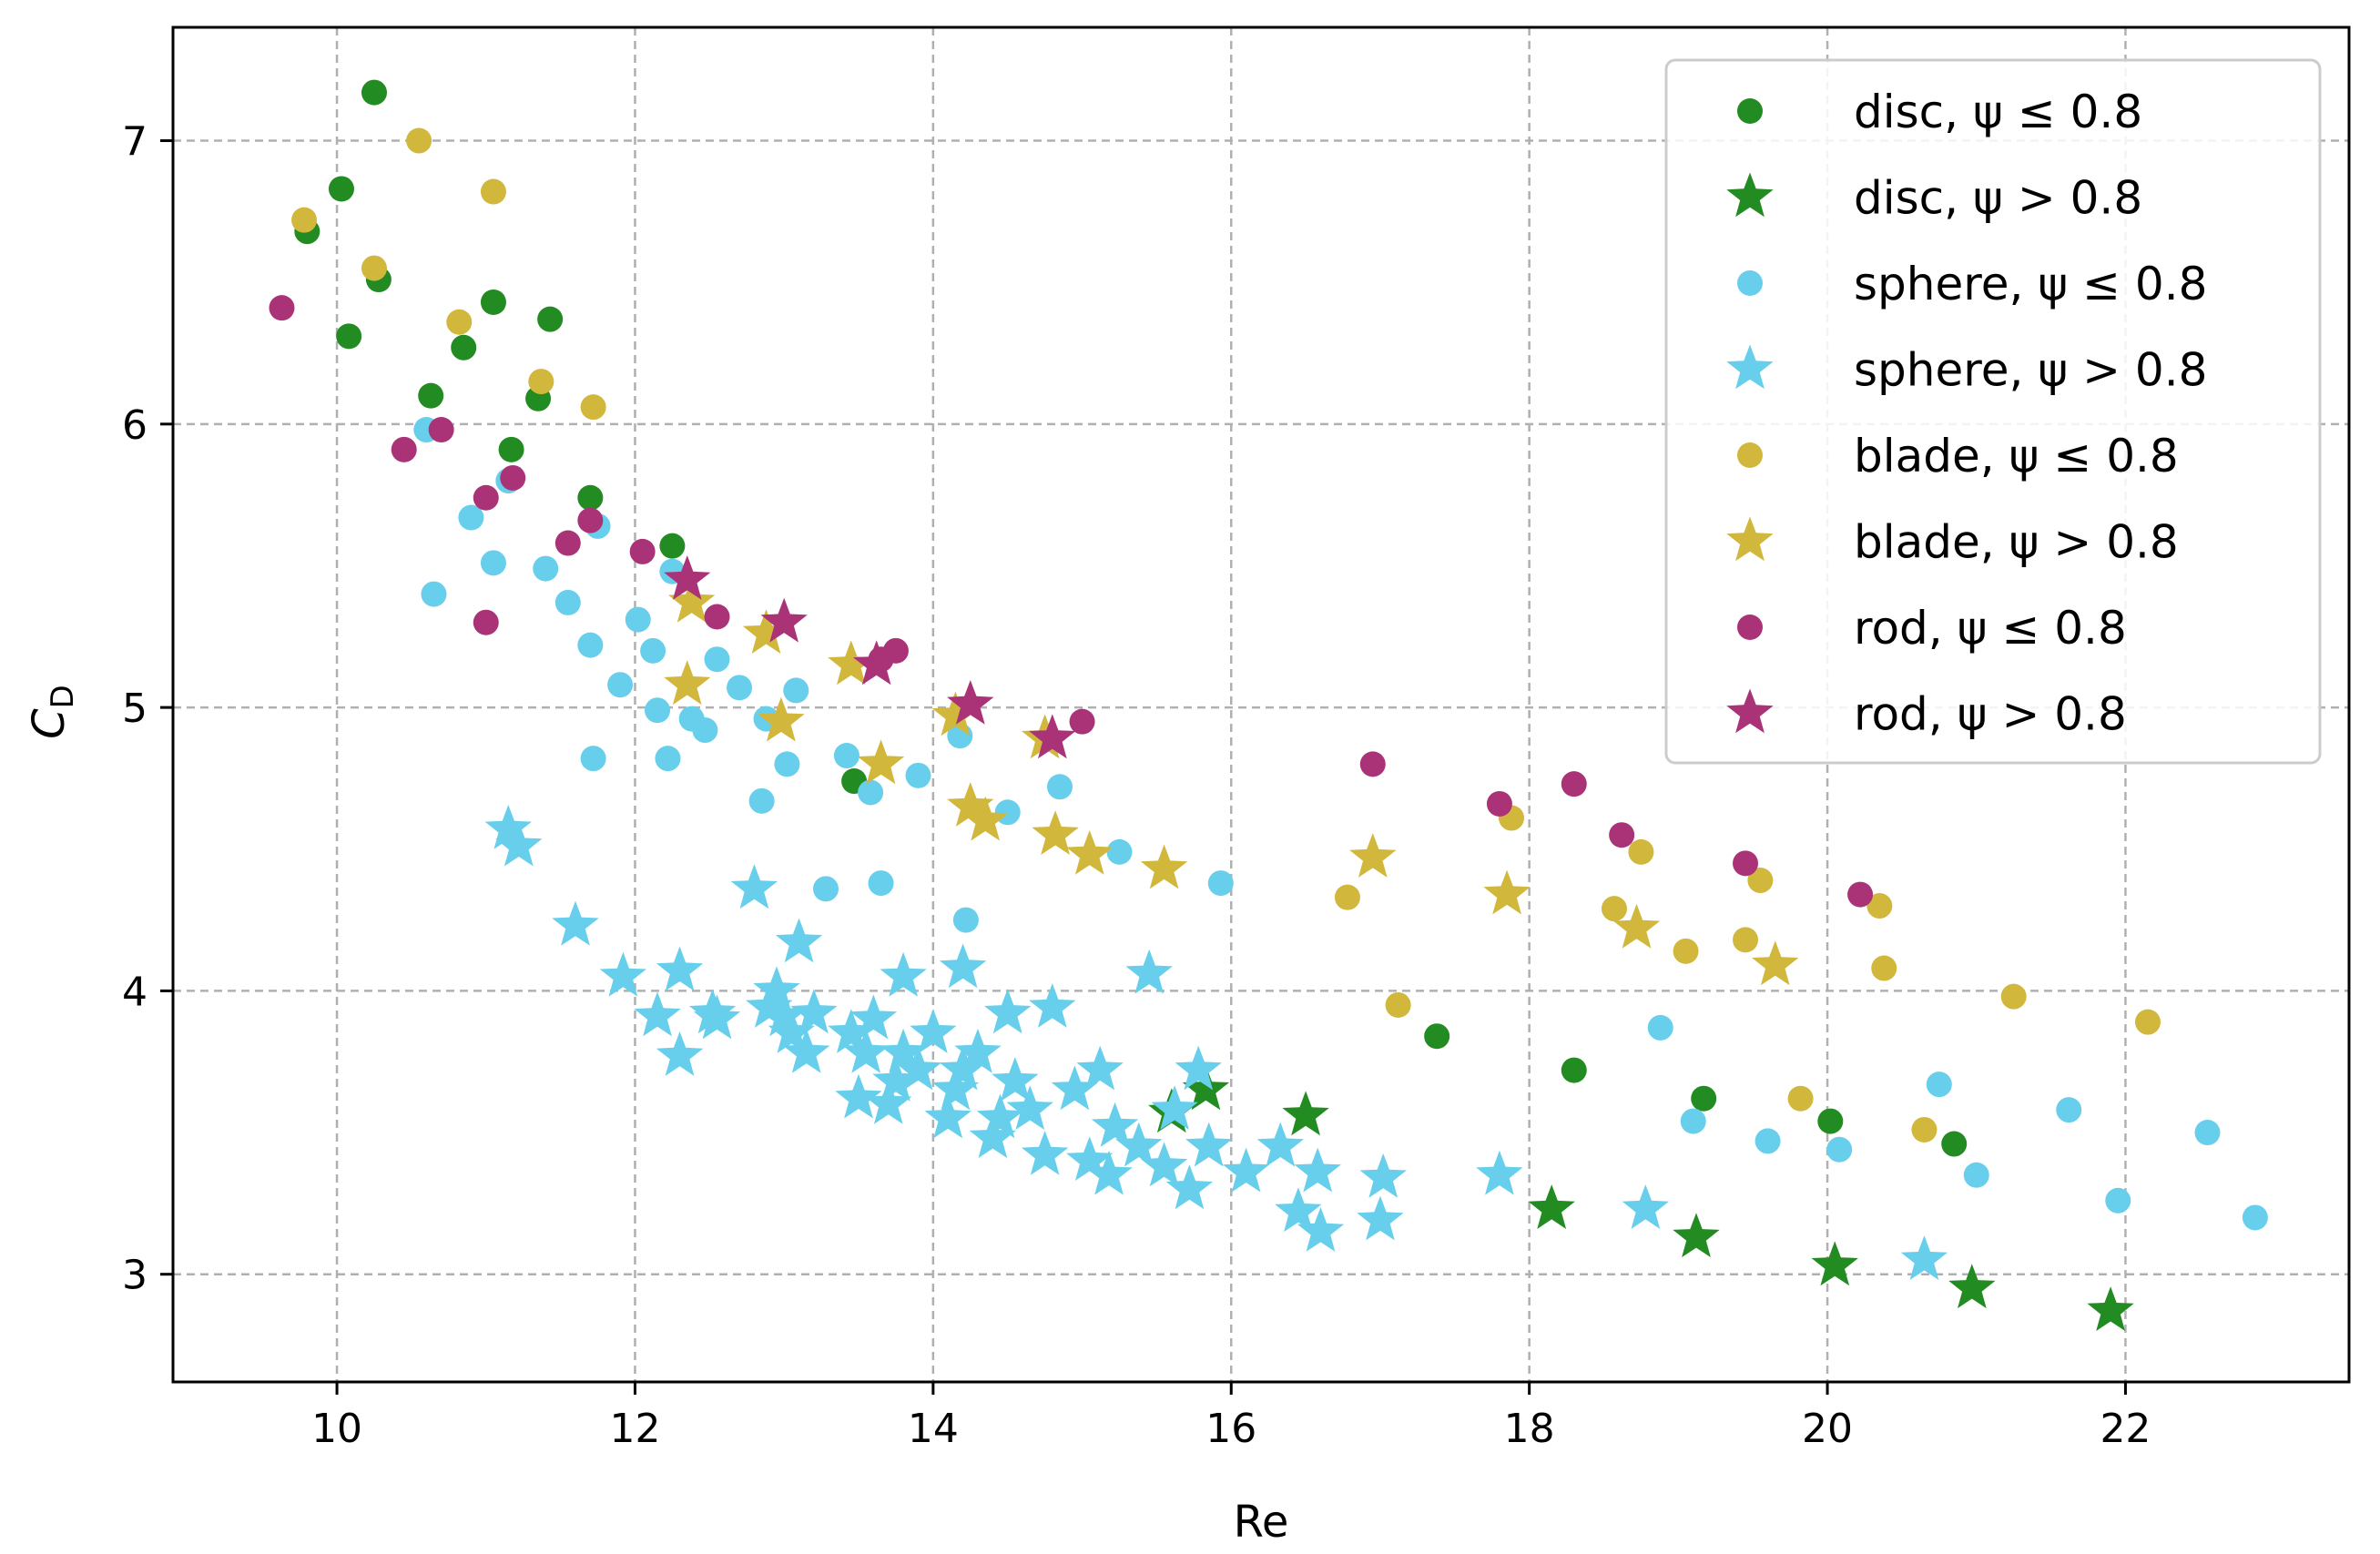 This screenshot has width=2380, height=1554. What do you see at coordinates (135, 709) in the screenshot?
I see `y-tick-label: 5` at bounding box center [135, 709].